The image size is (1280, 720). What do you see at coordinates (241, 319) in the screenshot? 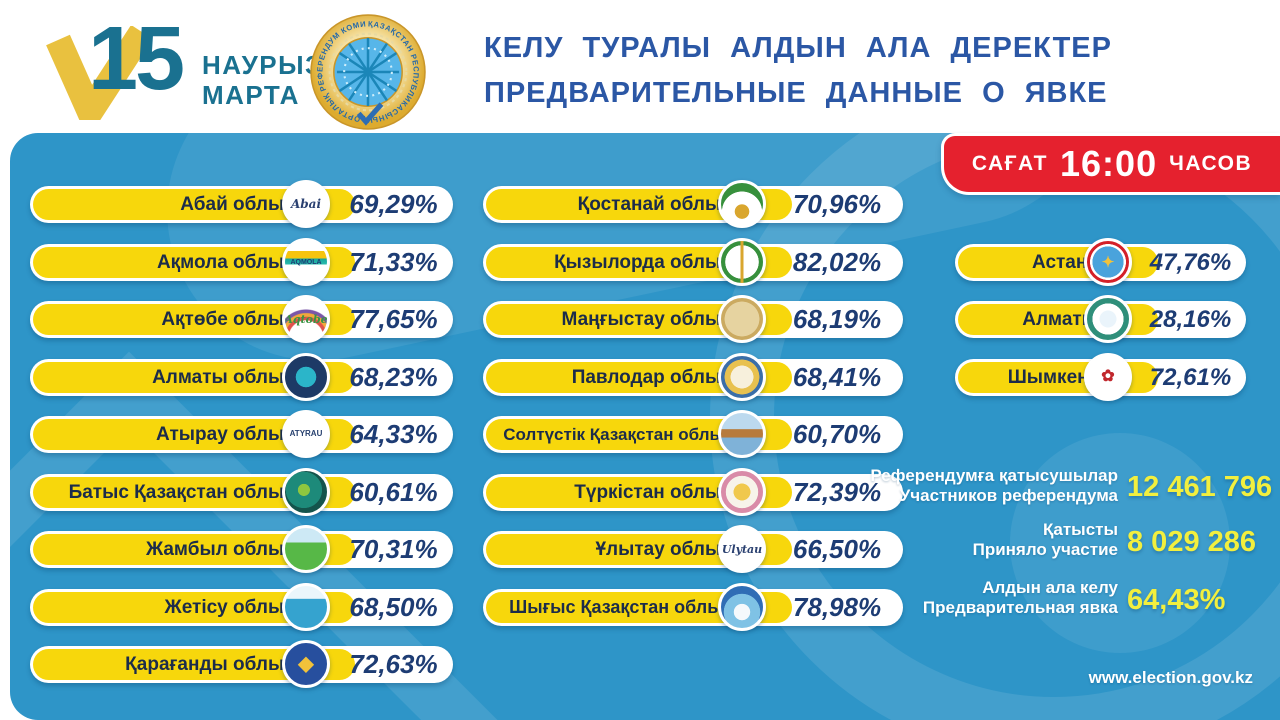
I see `region-row: Ақтөбе облысы Aqtobe 77,65%` at bounding box center [241, 319].